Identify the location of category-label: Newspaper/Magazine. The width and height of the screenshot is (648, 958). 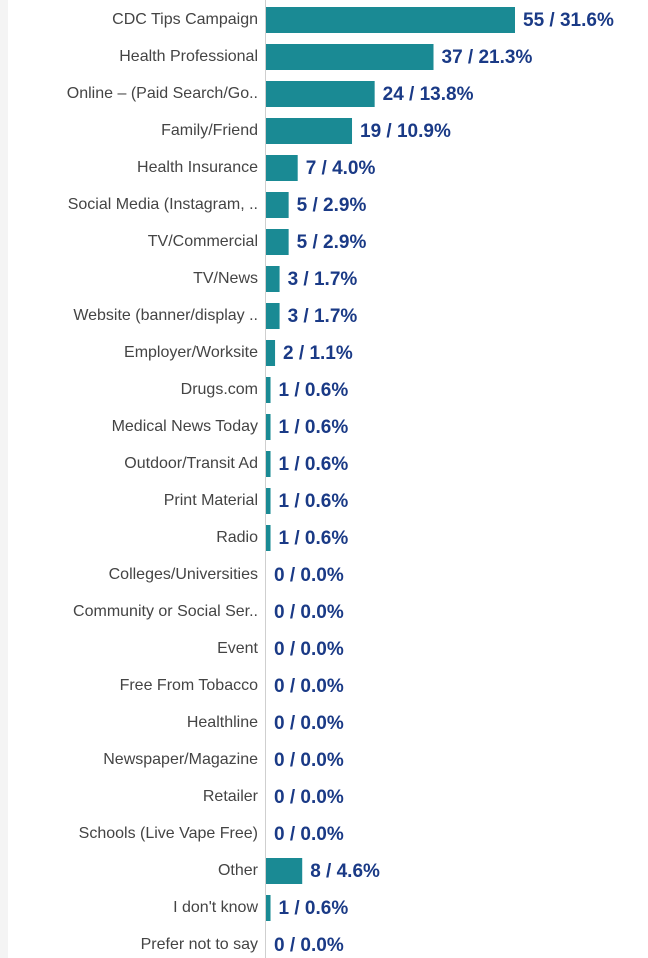
(180, 759).